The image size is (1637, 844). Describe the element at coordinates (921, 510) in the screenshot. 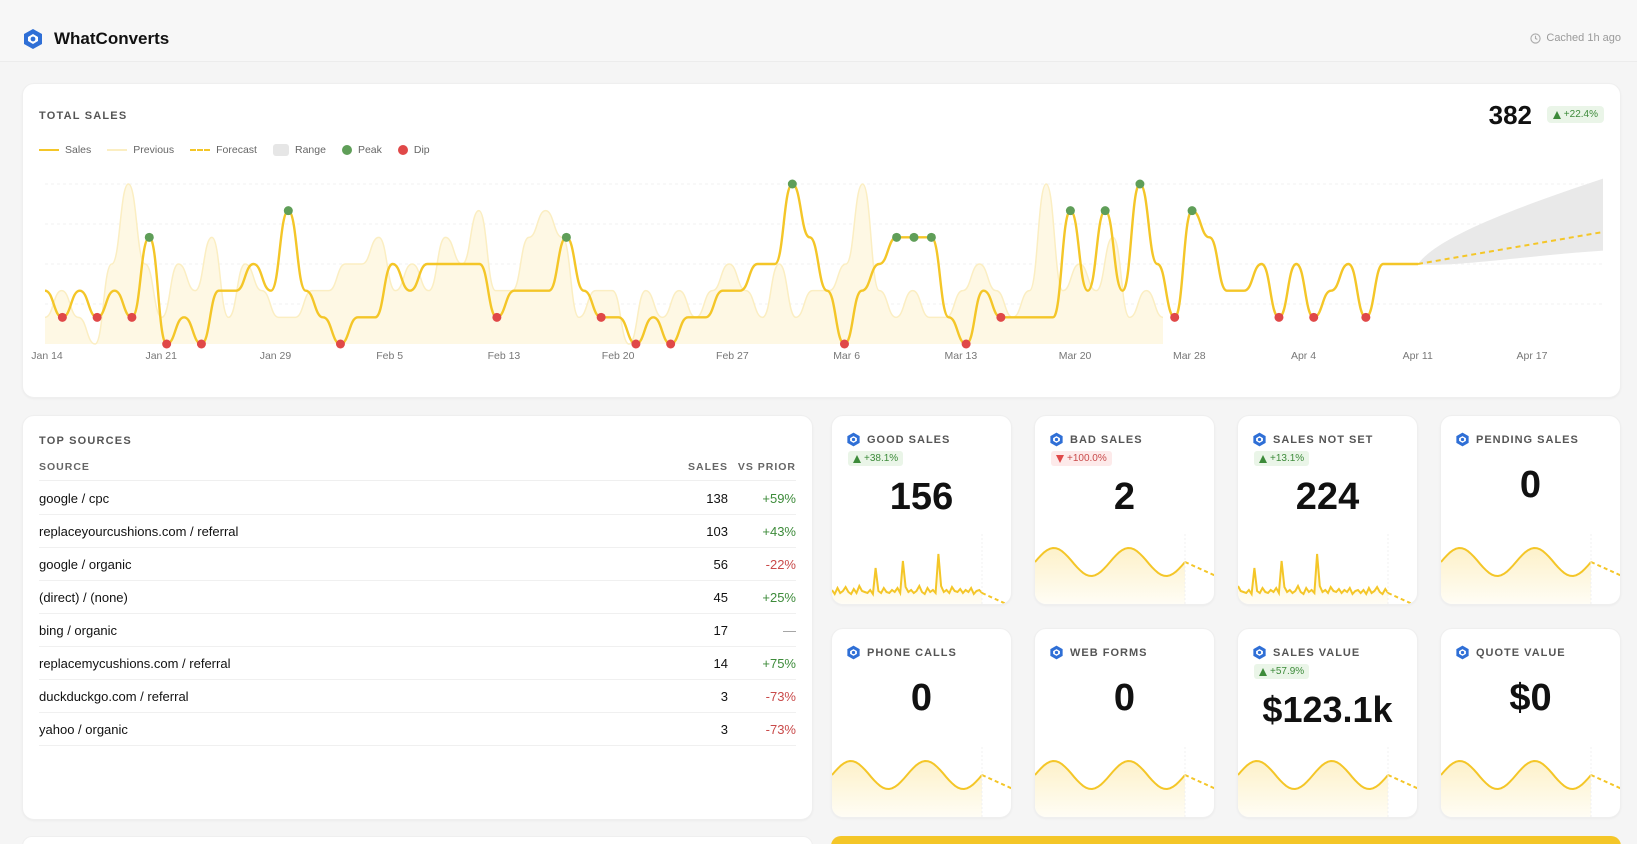

I see `kpi-card-good-sales: GOOD SALES +38.1% 156` at that location.